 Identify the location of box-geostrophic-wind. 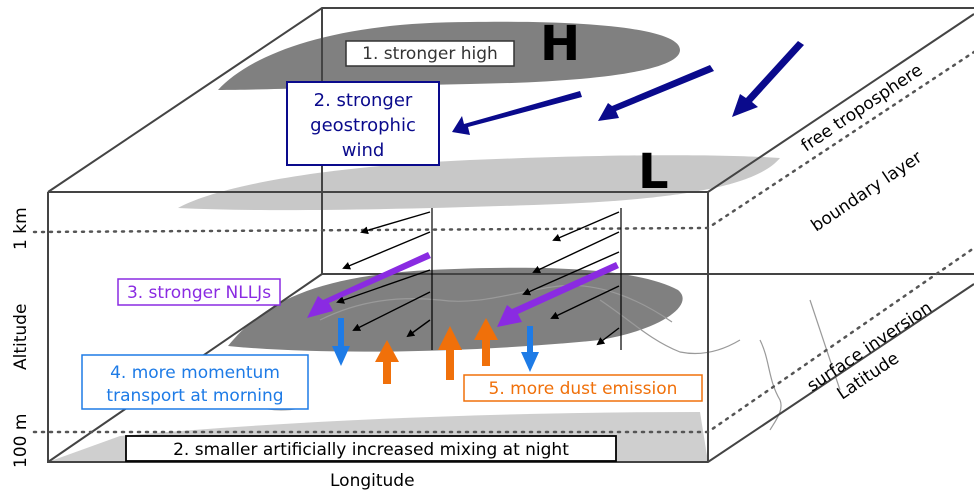
(363, 123).